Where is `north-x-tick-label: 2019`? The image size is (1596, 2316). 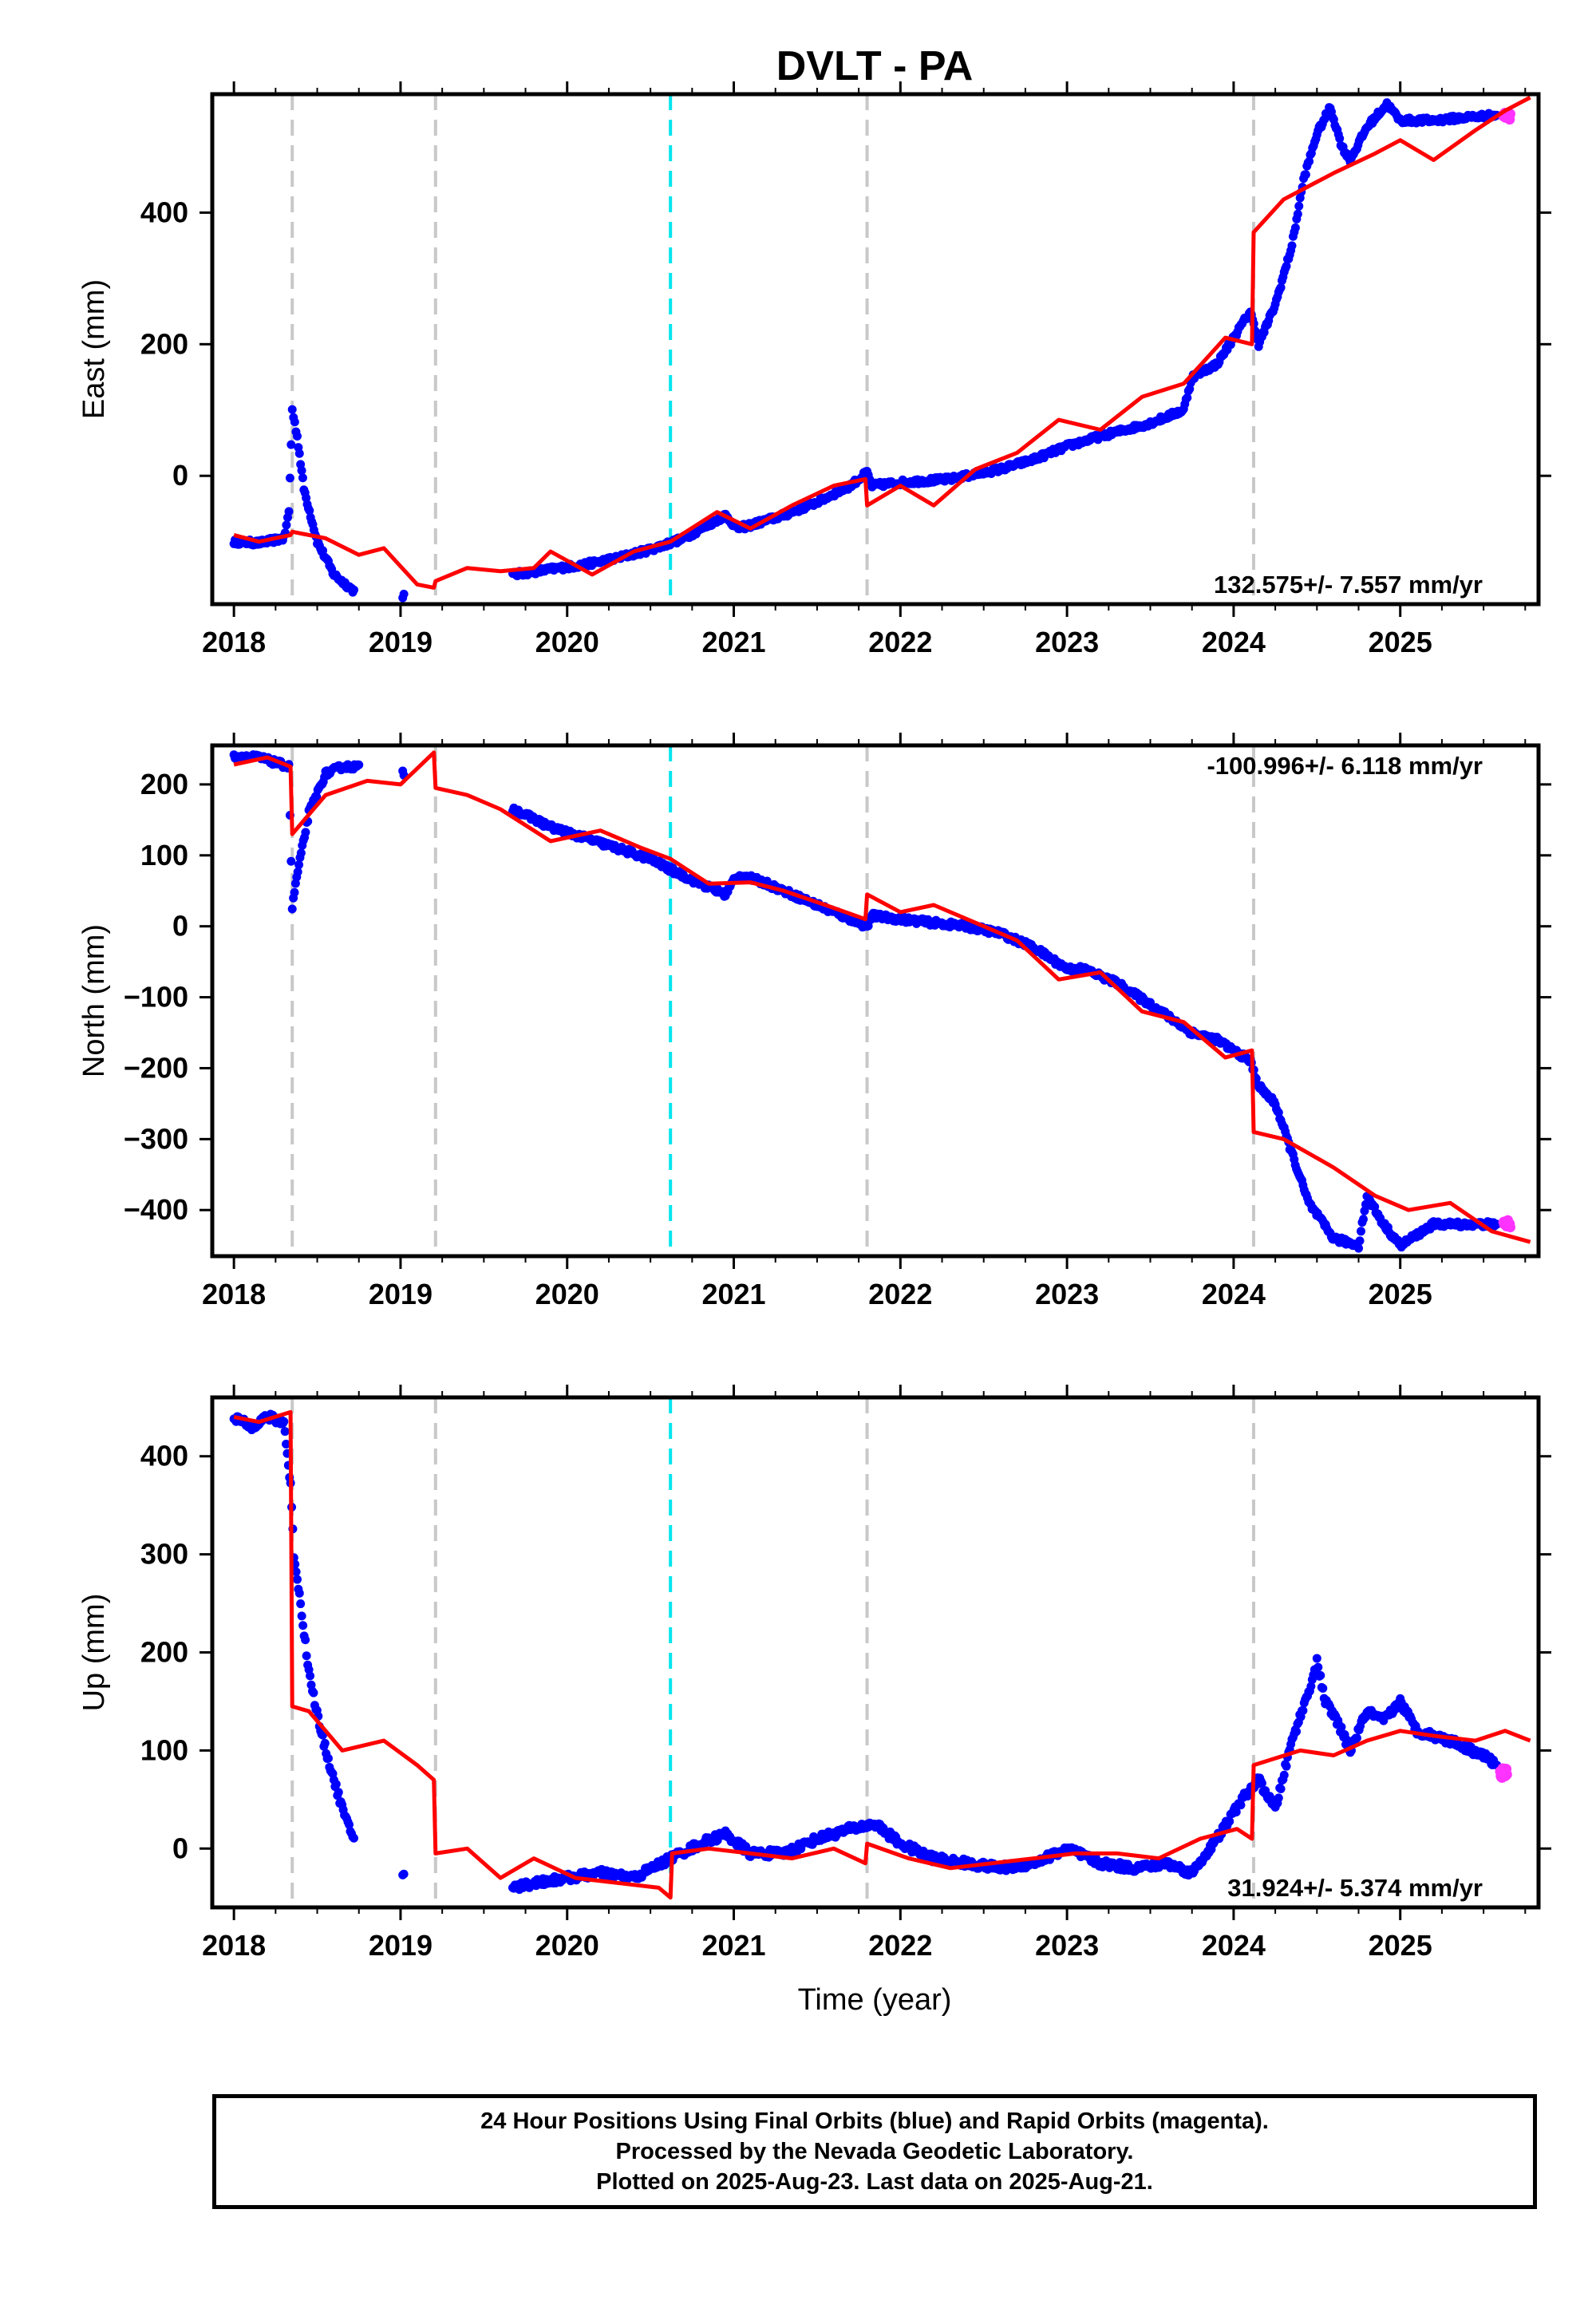 north-x-tick-label: 2019 is located at coordinates (401, 1294).